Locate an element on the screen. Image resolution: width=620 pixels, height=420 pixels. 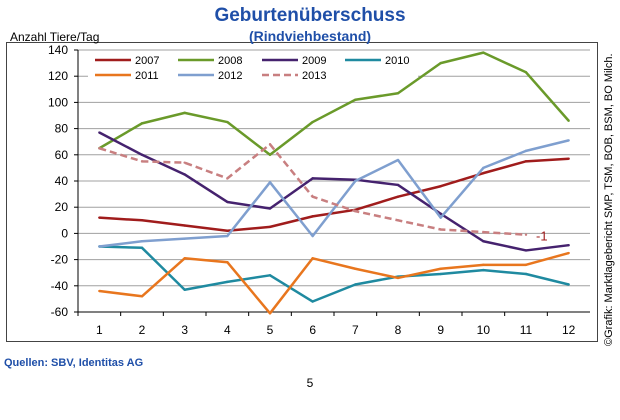
y-tick-label: 100 is located at coordinates (58, 102).